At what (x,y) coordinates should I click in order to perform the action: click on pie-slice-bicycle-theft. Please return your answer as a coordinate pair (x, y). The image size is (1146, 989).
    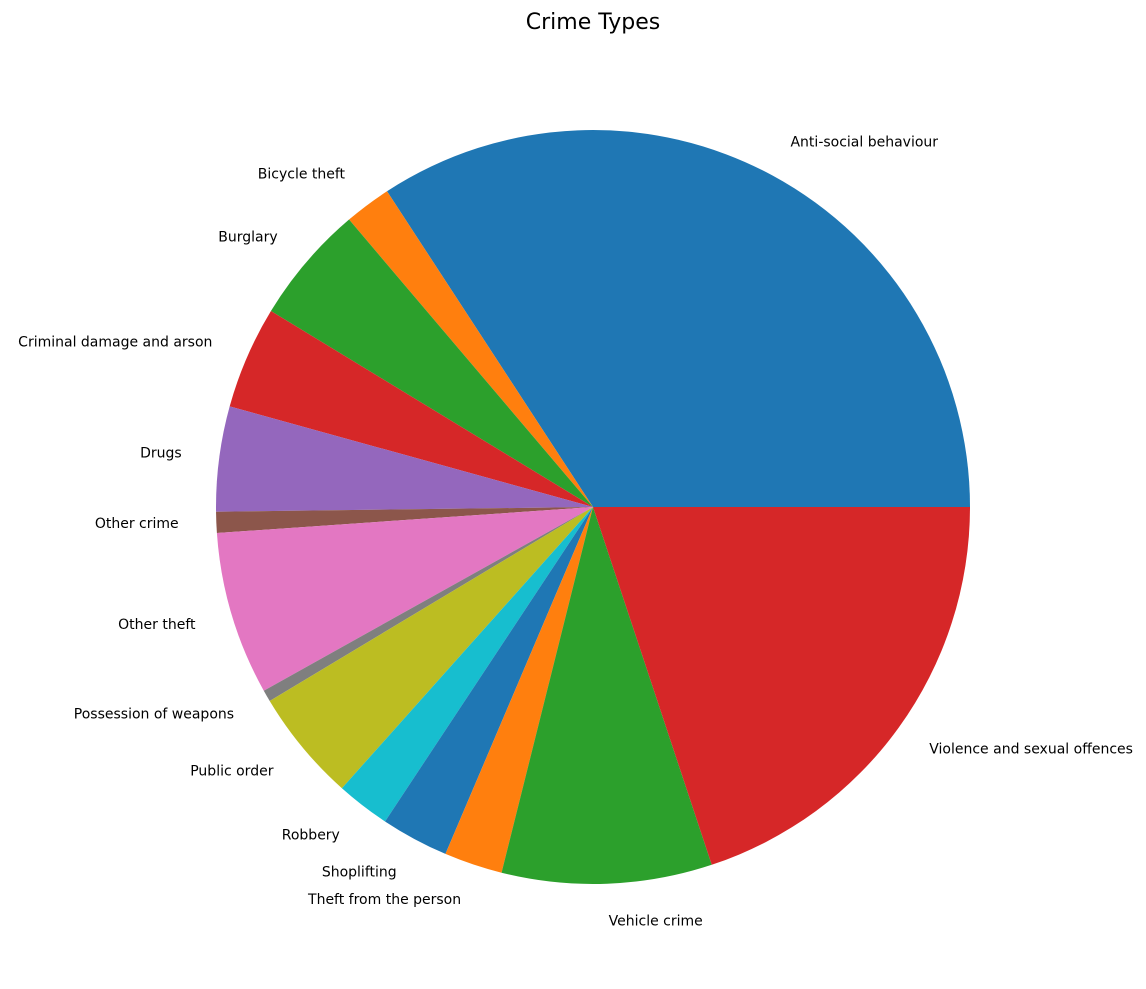
    Looking at the image, I should click on (471, 349).